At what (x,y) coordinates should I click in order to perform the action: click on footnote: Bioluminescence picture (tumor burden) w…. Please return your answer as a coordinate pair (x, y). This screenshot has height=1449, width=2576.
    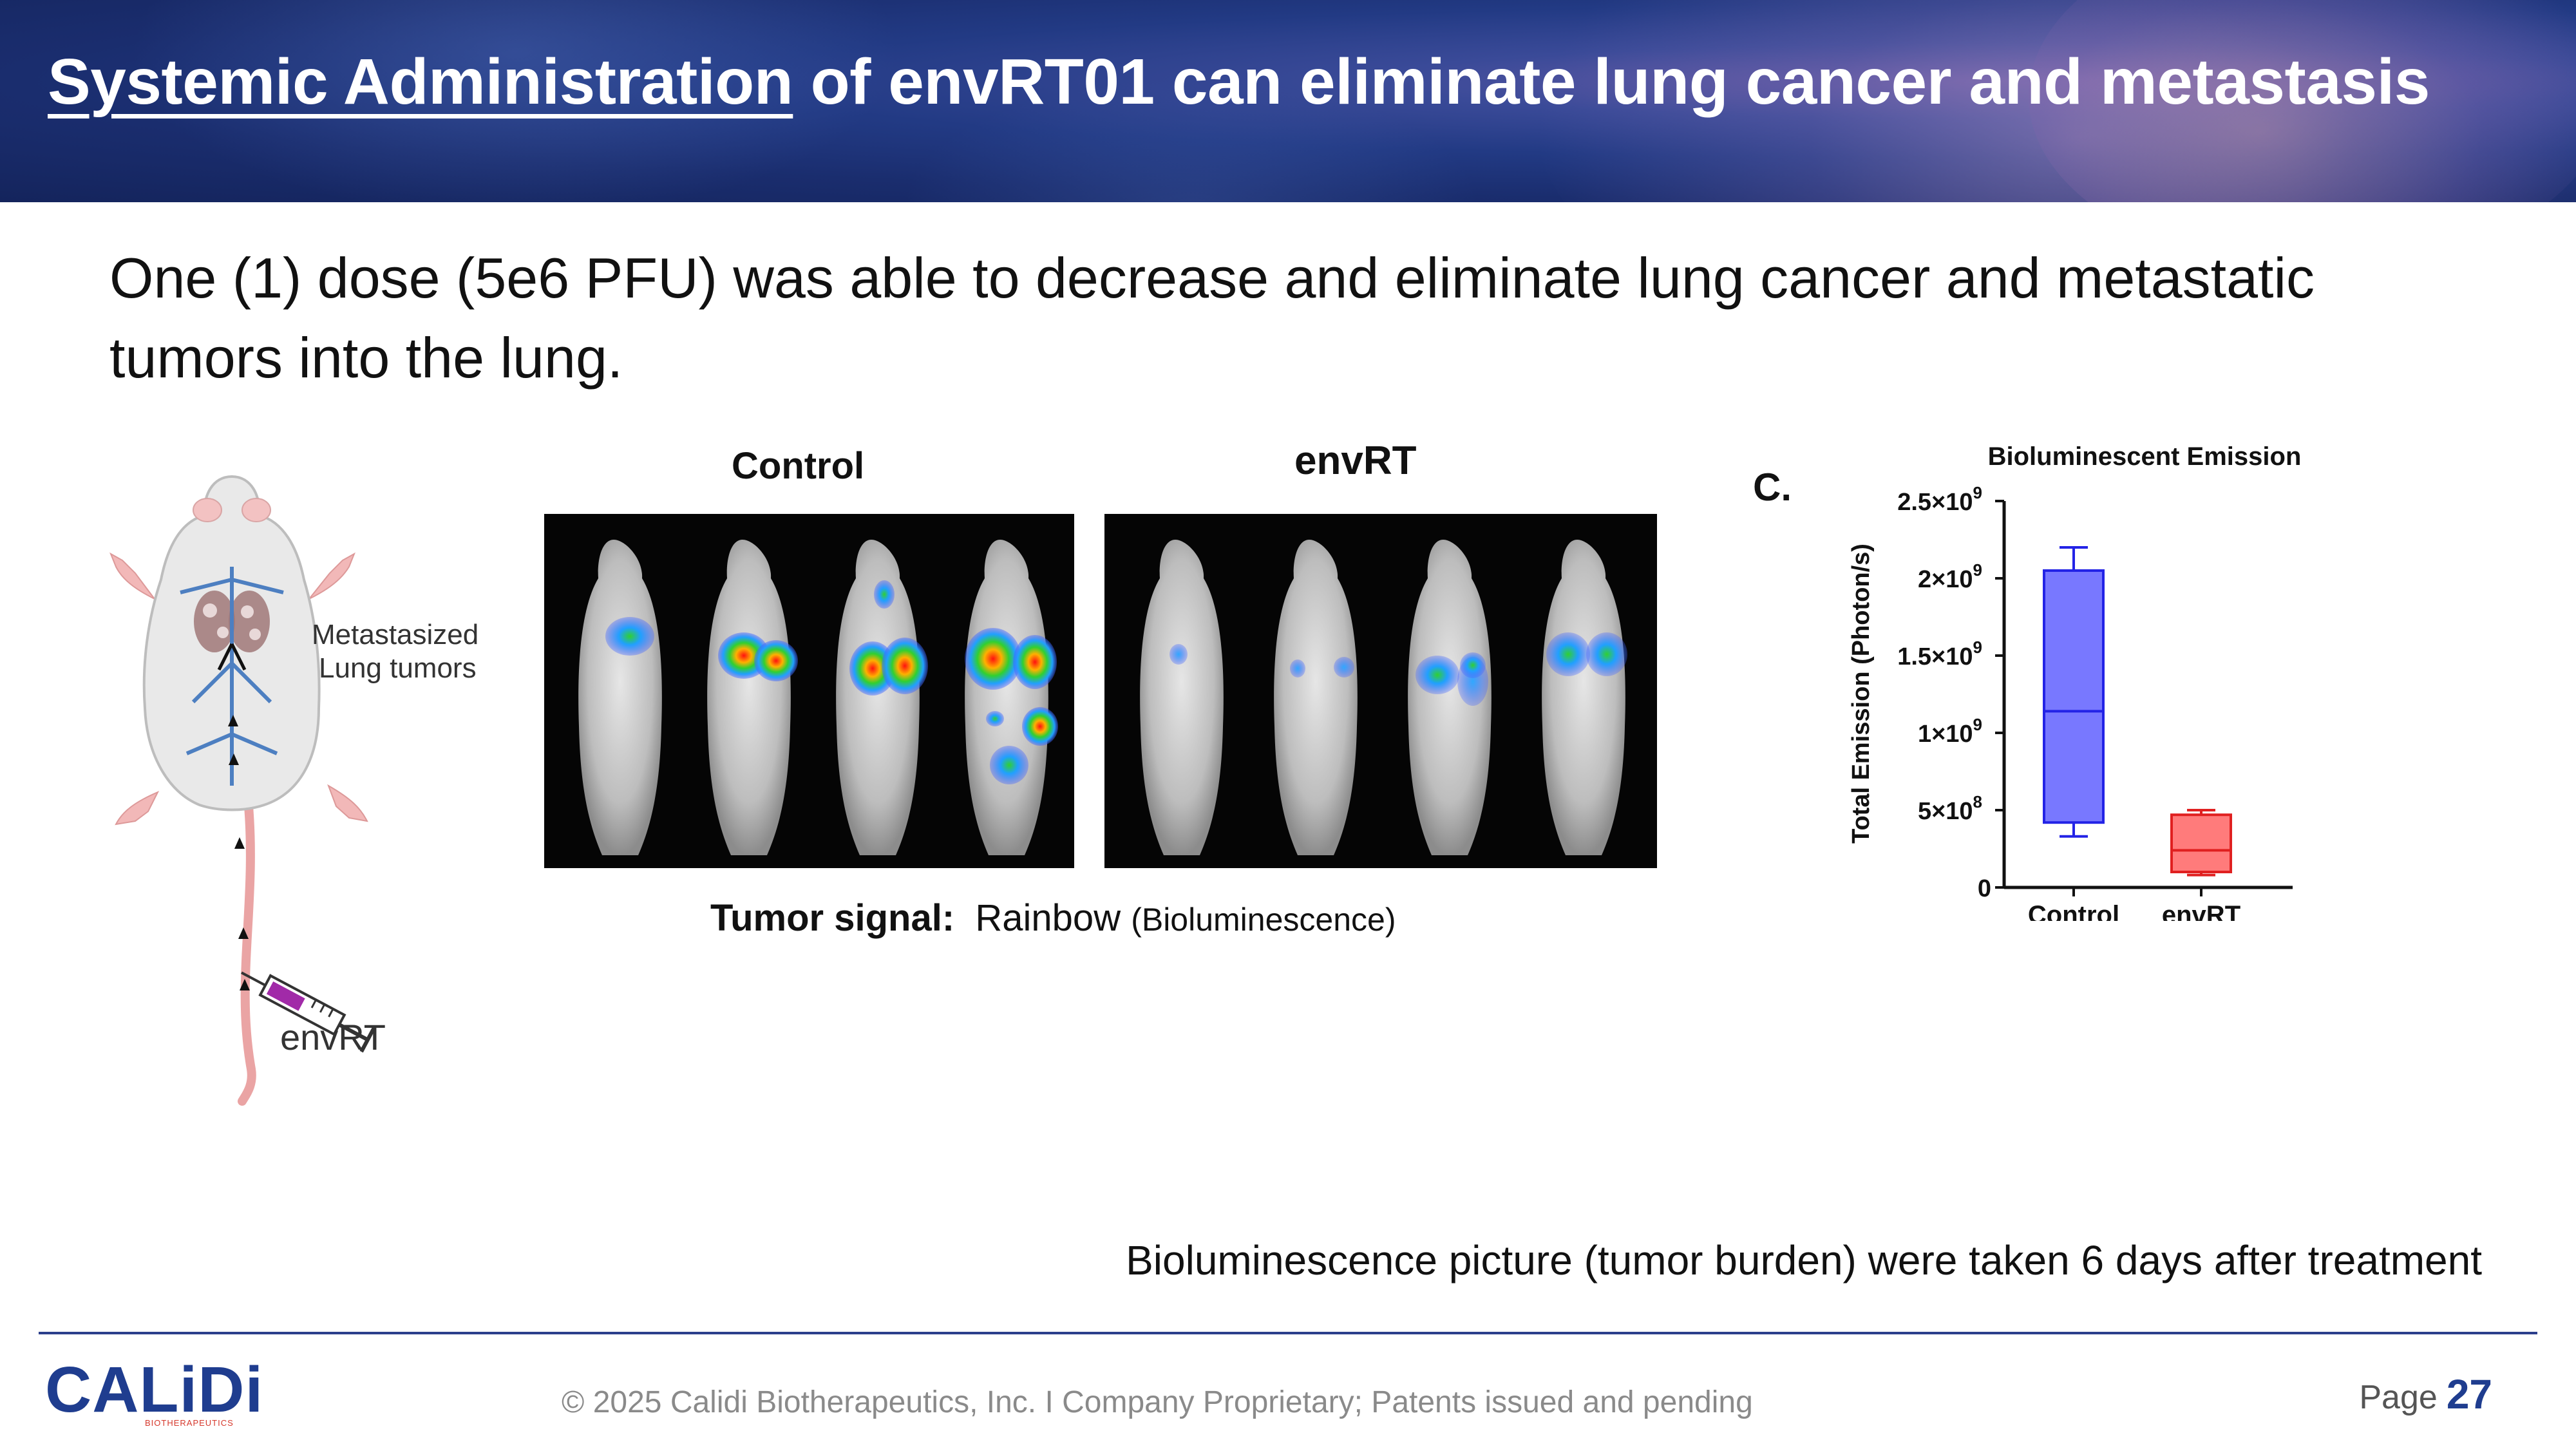
    Looking at the image, I should click on (1804, 1260).